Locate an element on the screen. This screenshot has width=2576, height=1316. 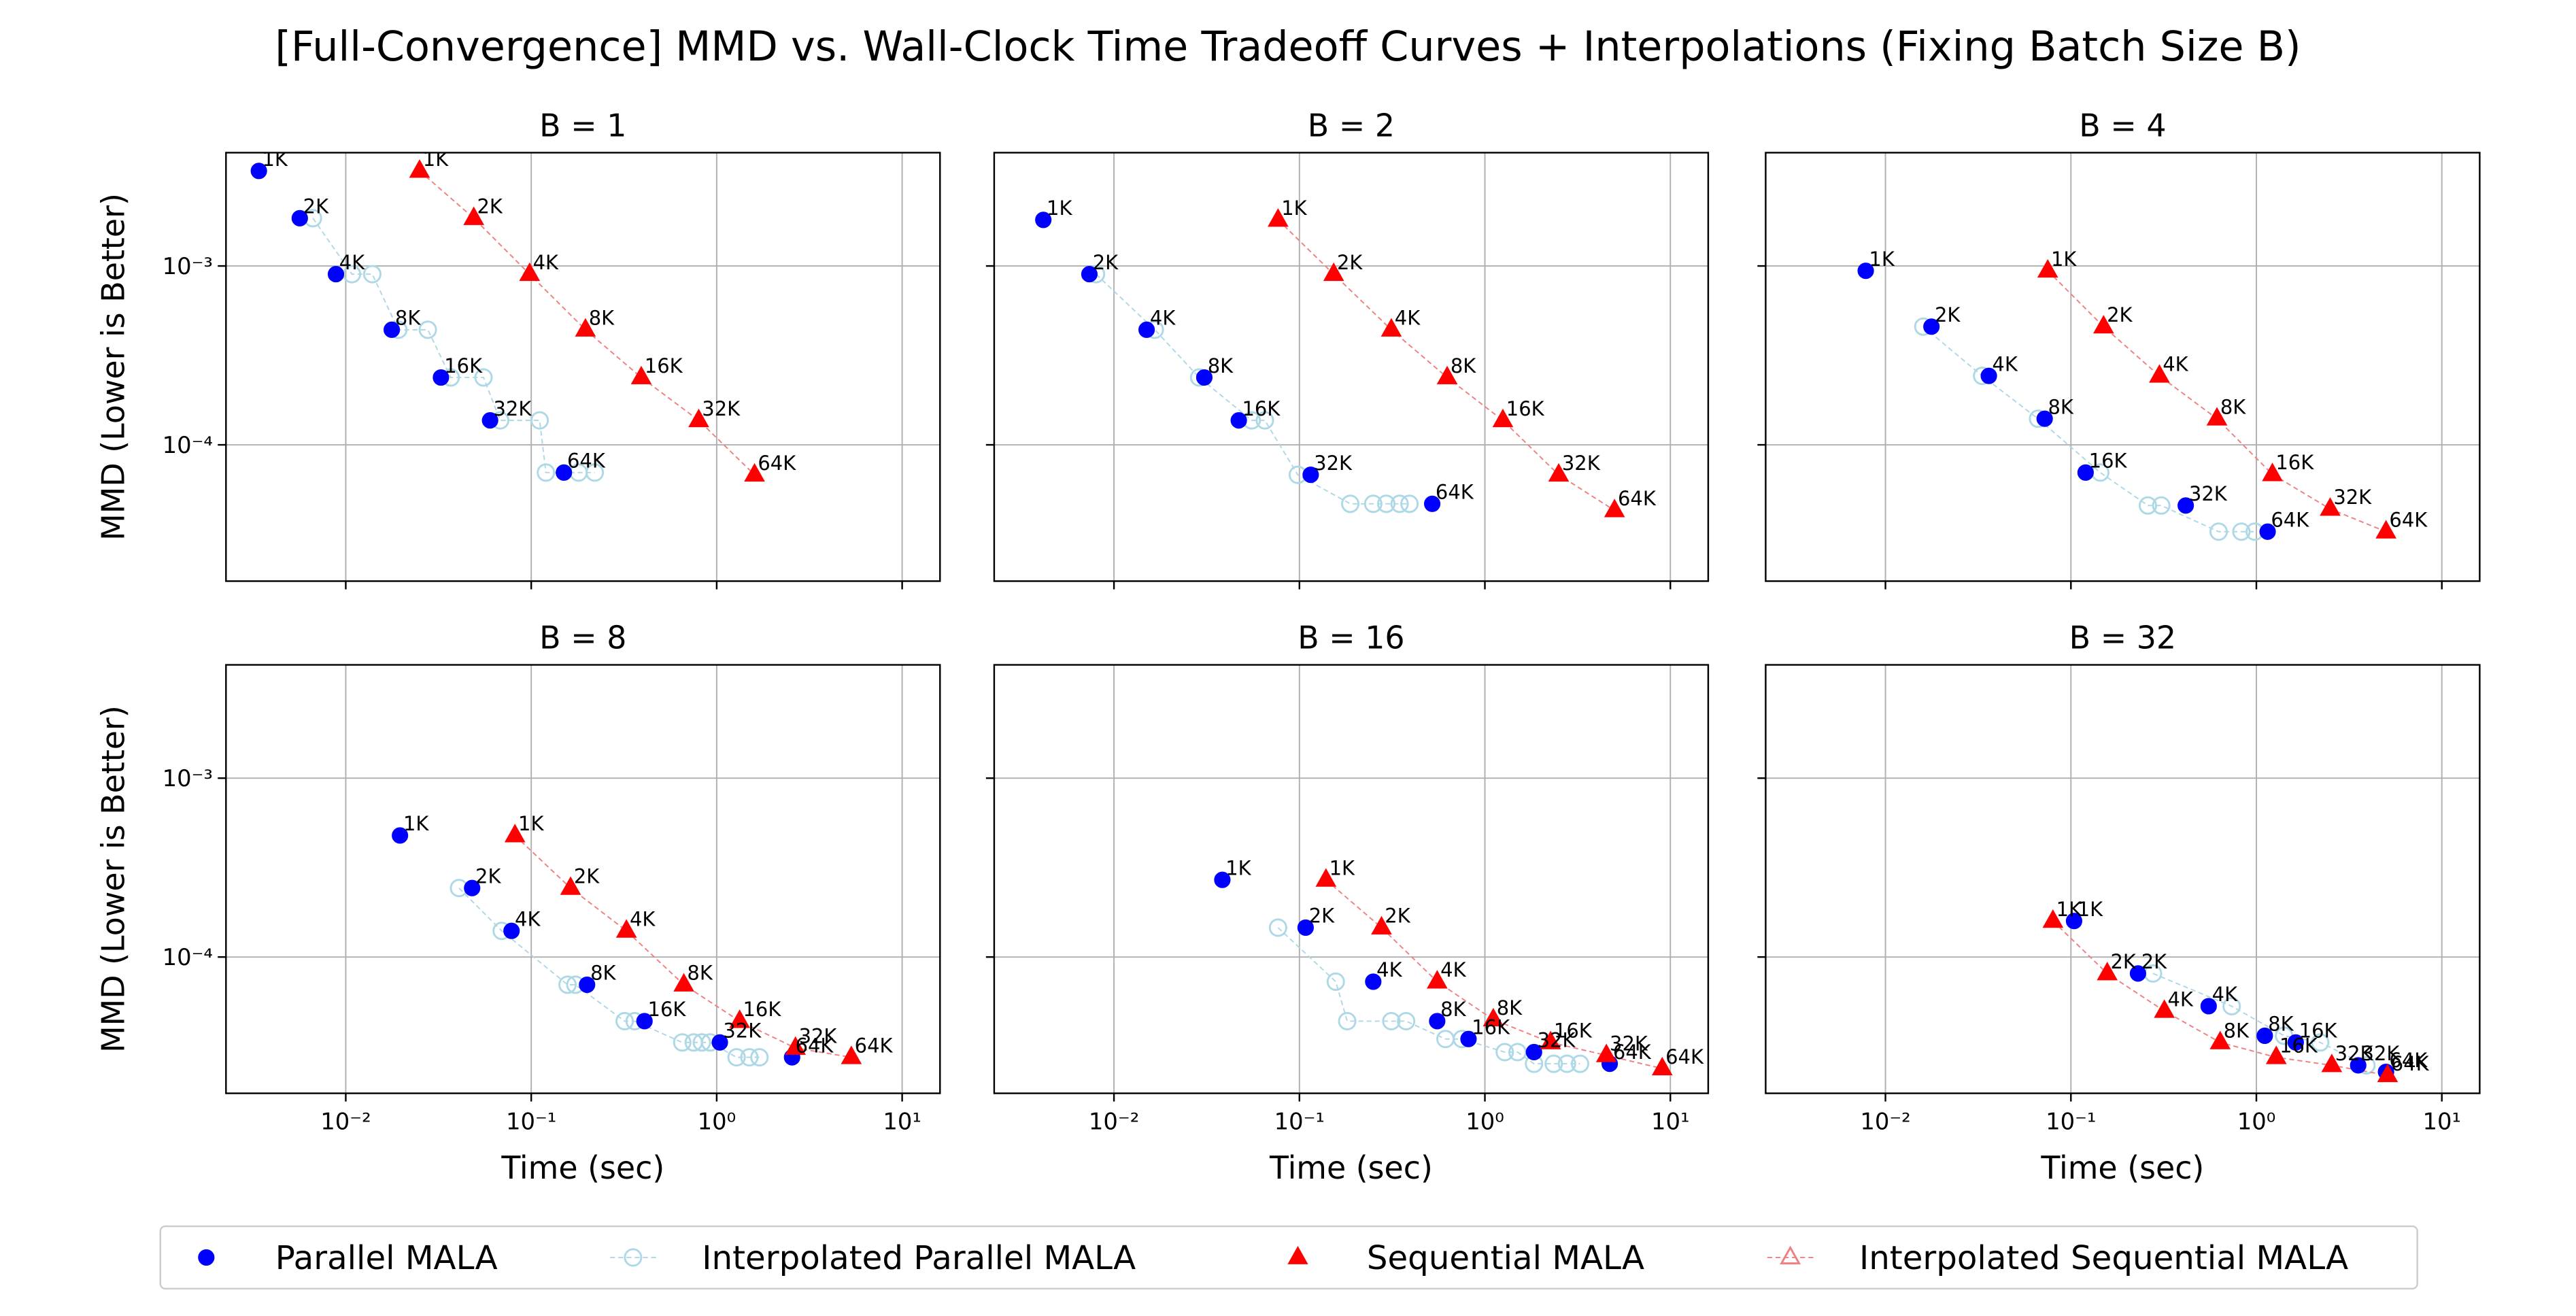
legend-label: Parallel MALA is located at coordinates (386, 1258).